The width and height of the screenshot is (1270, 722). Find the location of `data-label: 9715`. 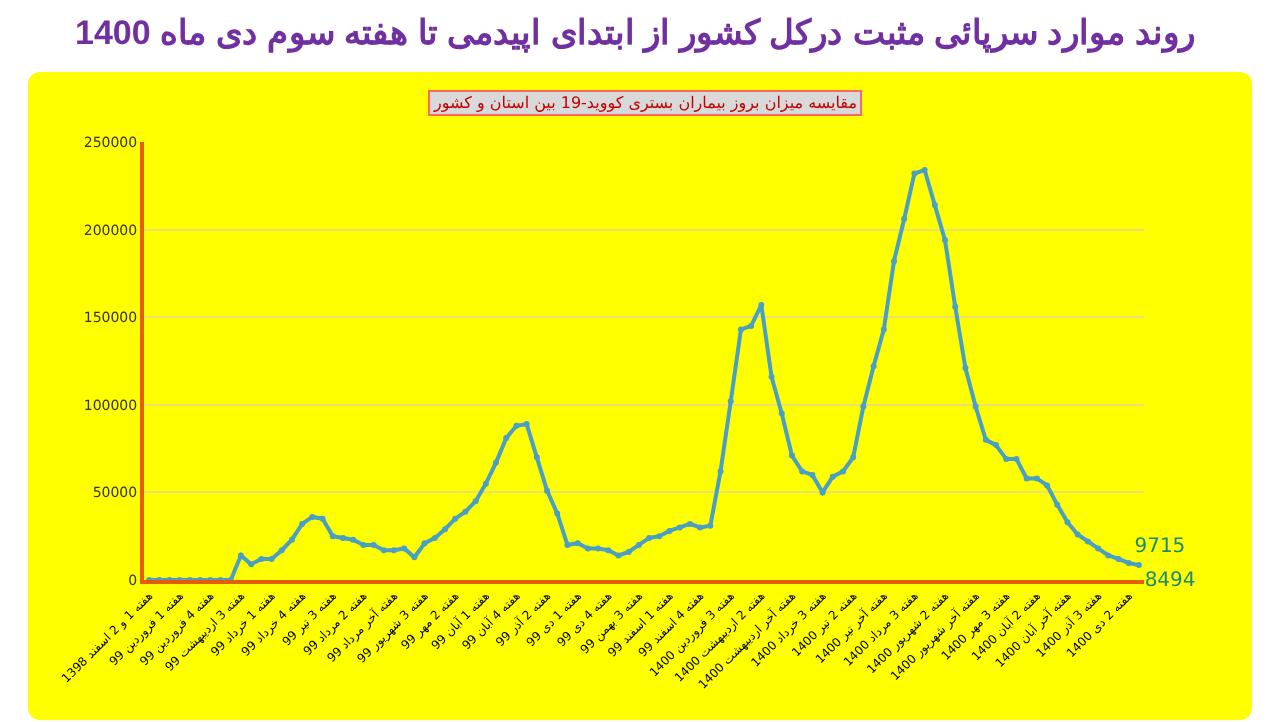

data-label: 9715 is located at coordinates (1160, 547).